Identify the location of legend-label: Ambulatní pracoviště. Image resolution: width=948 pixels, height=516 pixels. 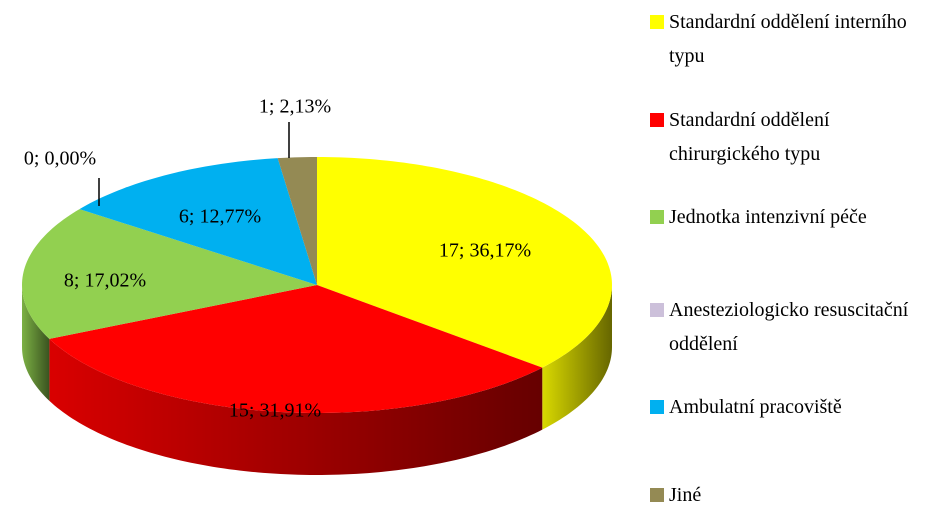
(755, 407).